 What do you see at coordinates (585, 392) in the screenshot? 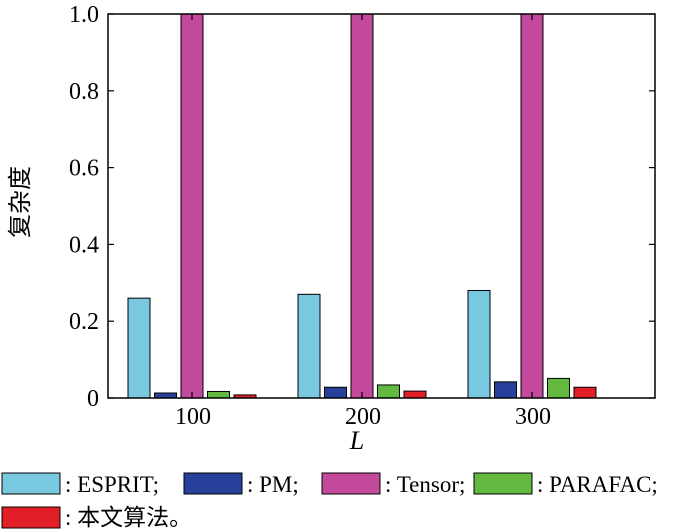
I see `bar-本文算法-300` at bounding box center [585, 392].